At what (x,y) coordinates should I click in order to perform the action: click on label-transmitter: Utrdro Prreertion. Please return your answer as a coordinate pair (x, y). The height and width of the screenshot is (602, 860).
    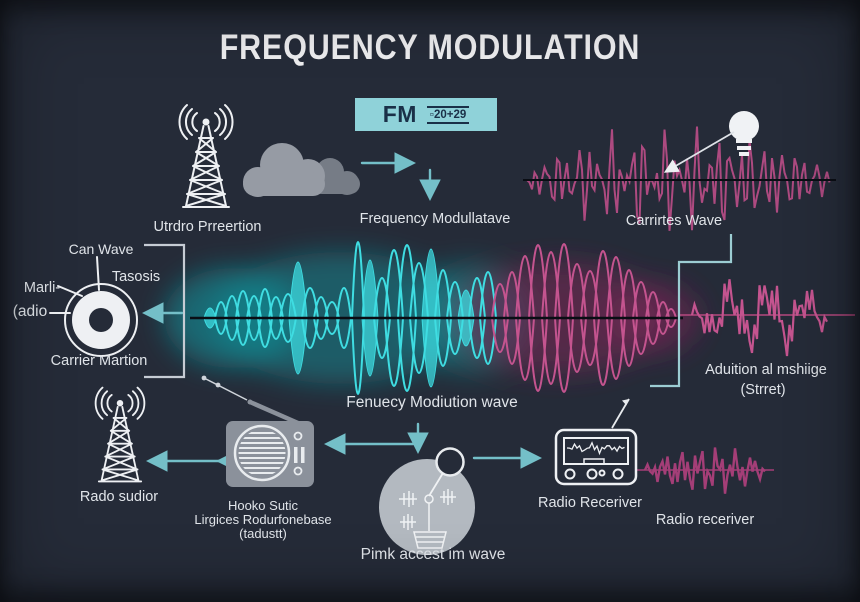
    Looking at the image, I should click on (207, 227).